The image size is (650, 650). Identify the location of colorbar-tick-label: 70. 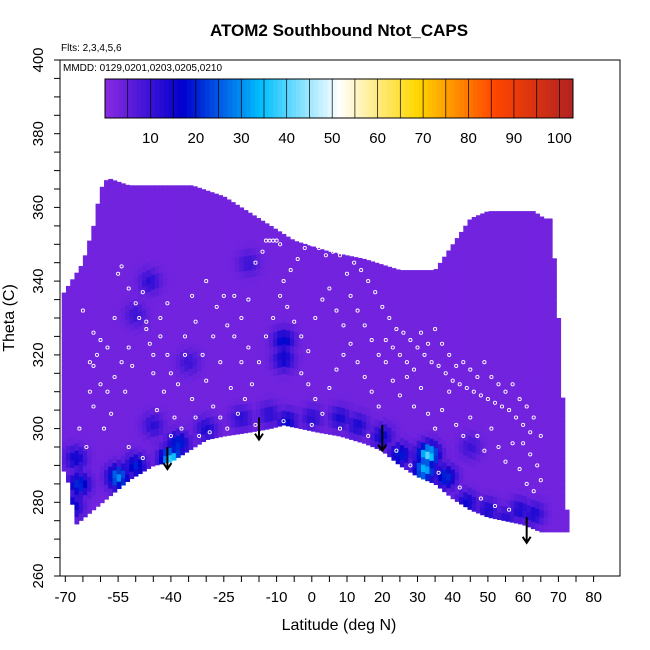
(423, 138).